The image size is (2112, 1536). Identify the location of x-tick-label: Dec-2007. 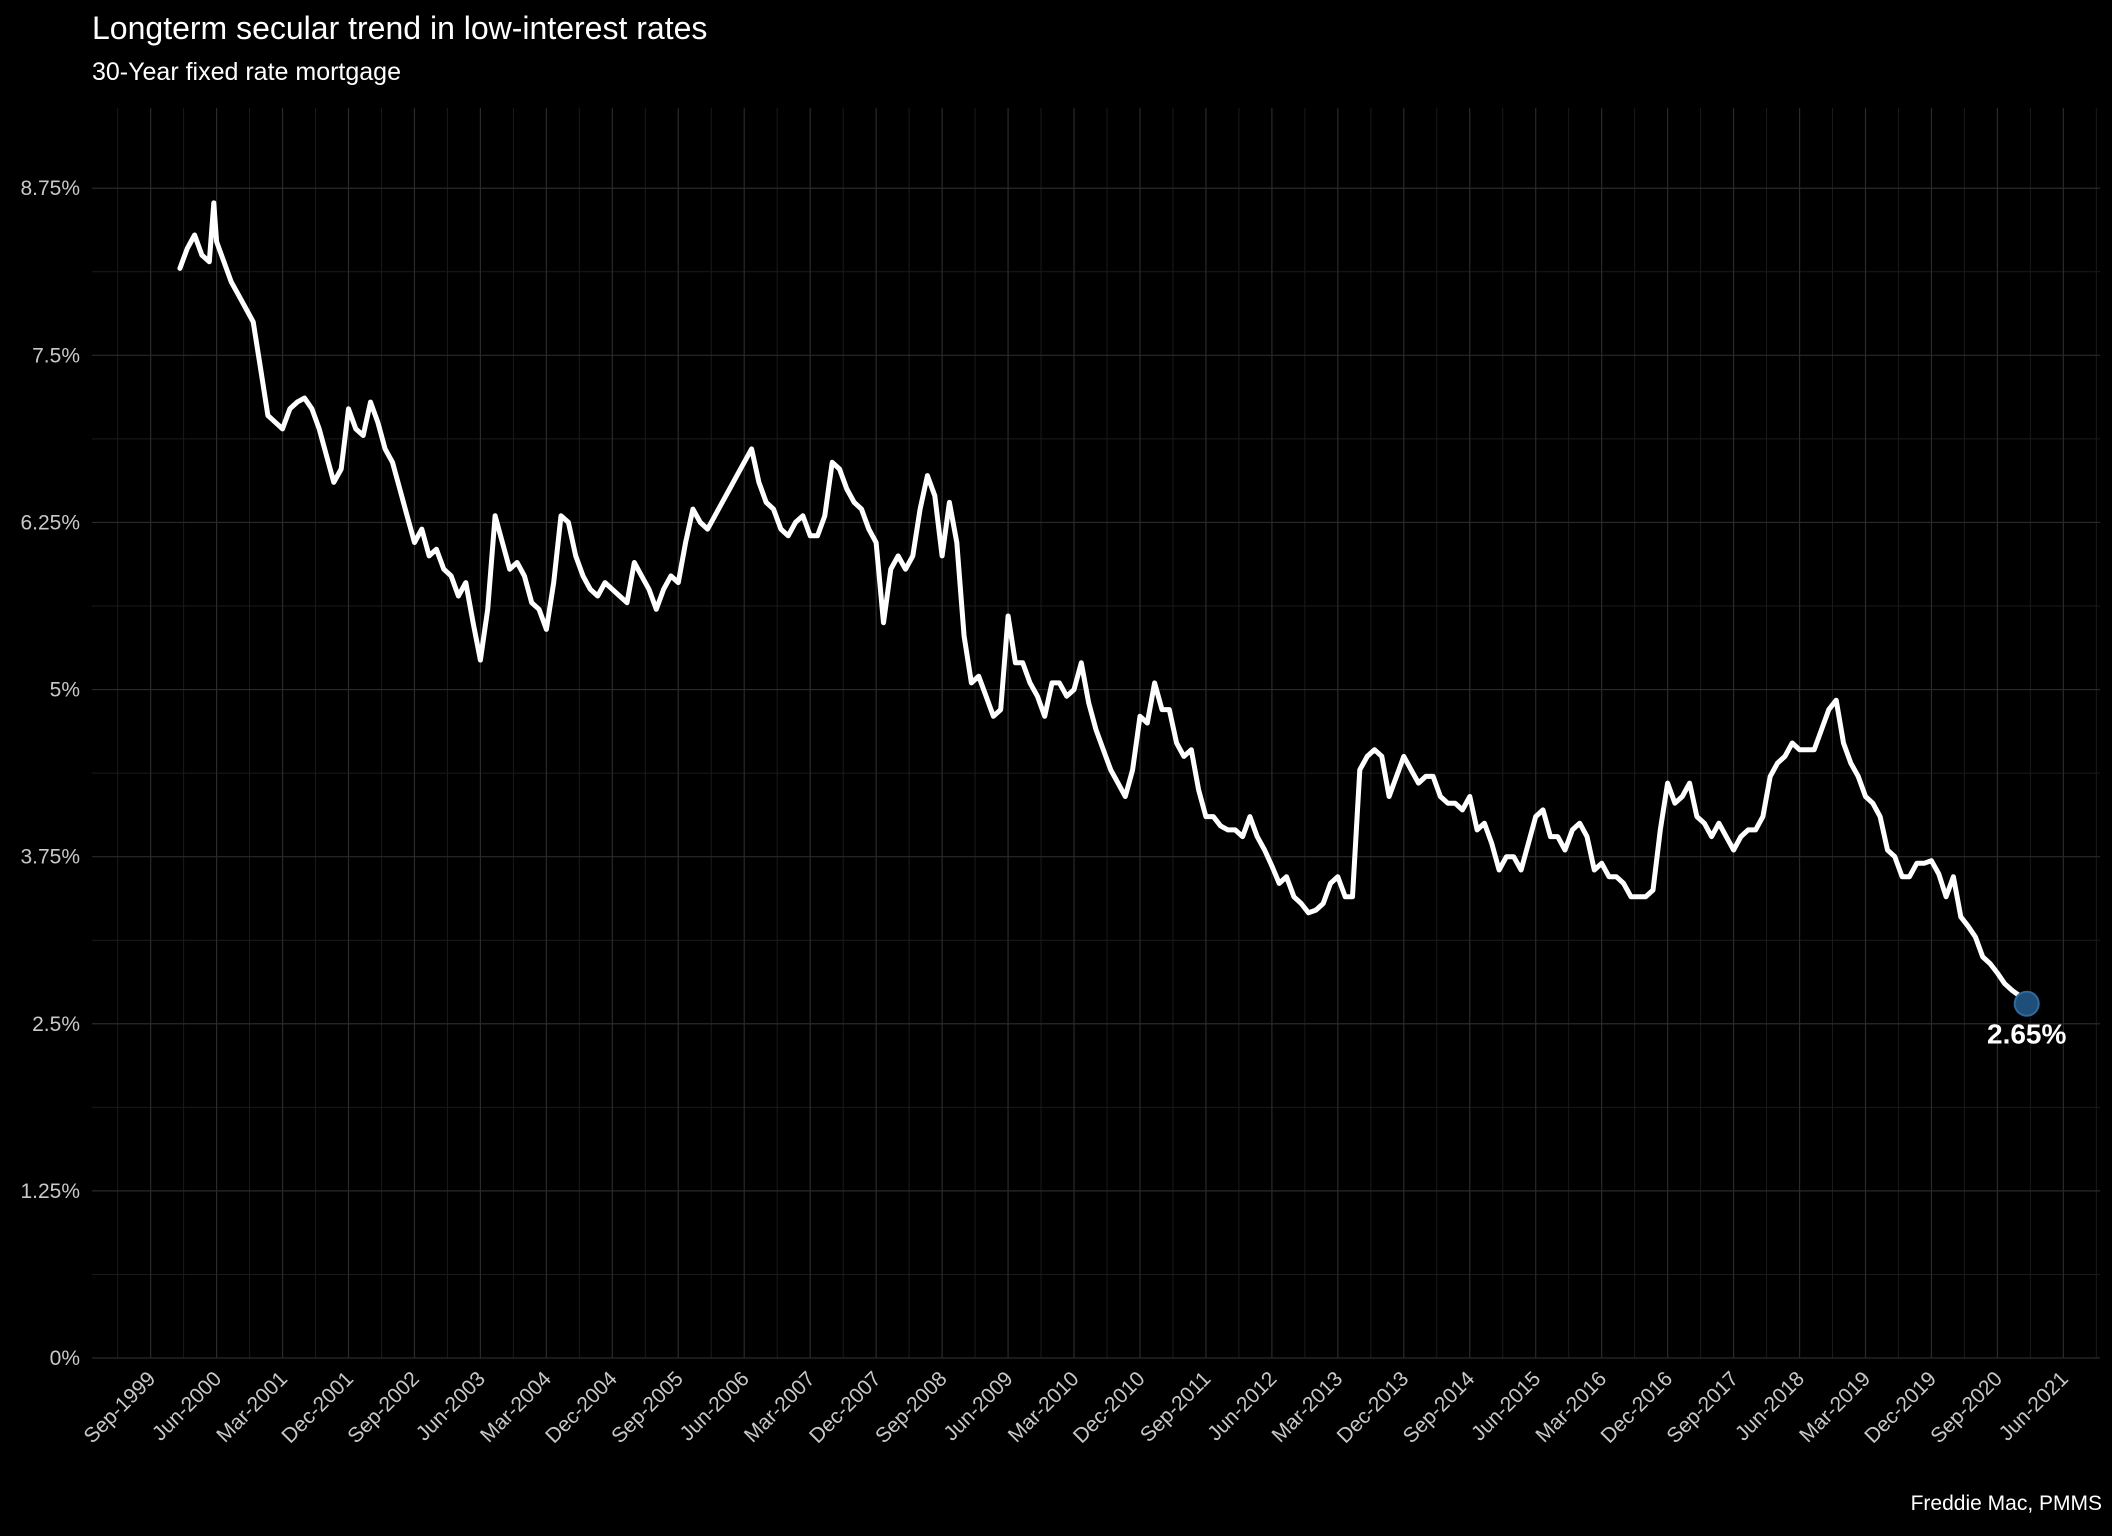
(845, 1407).